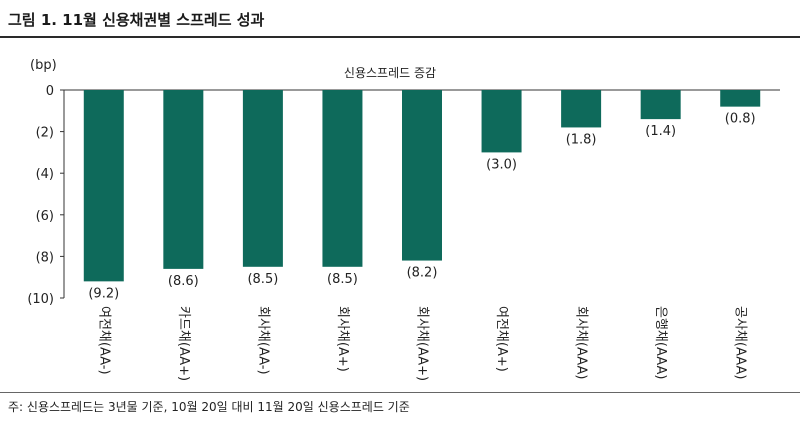  Describe the element at coordinates (342, 339) in the screenshot. I see `category-label: 회사채(A+)` at that location.